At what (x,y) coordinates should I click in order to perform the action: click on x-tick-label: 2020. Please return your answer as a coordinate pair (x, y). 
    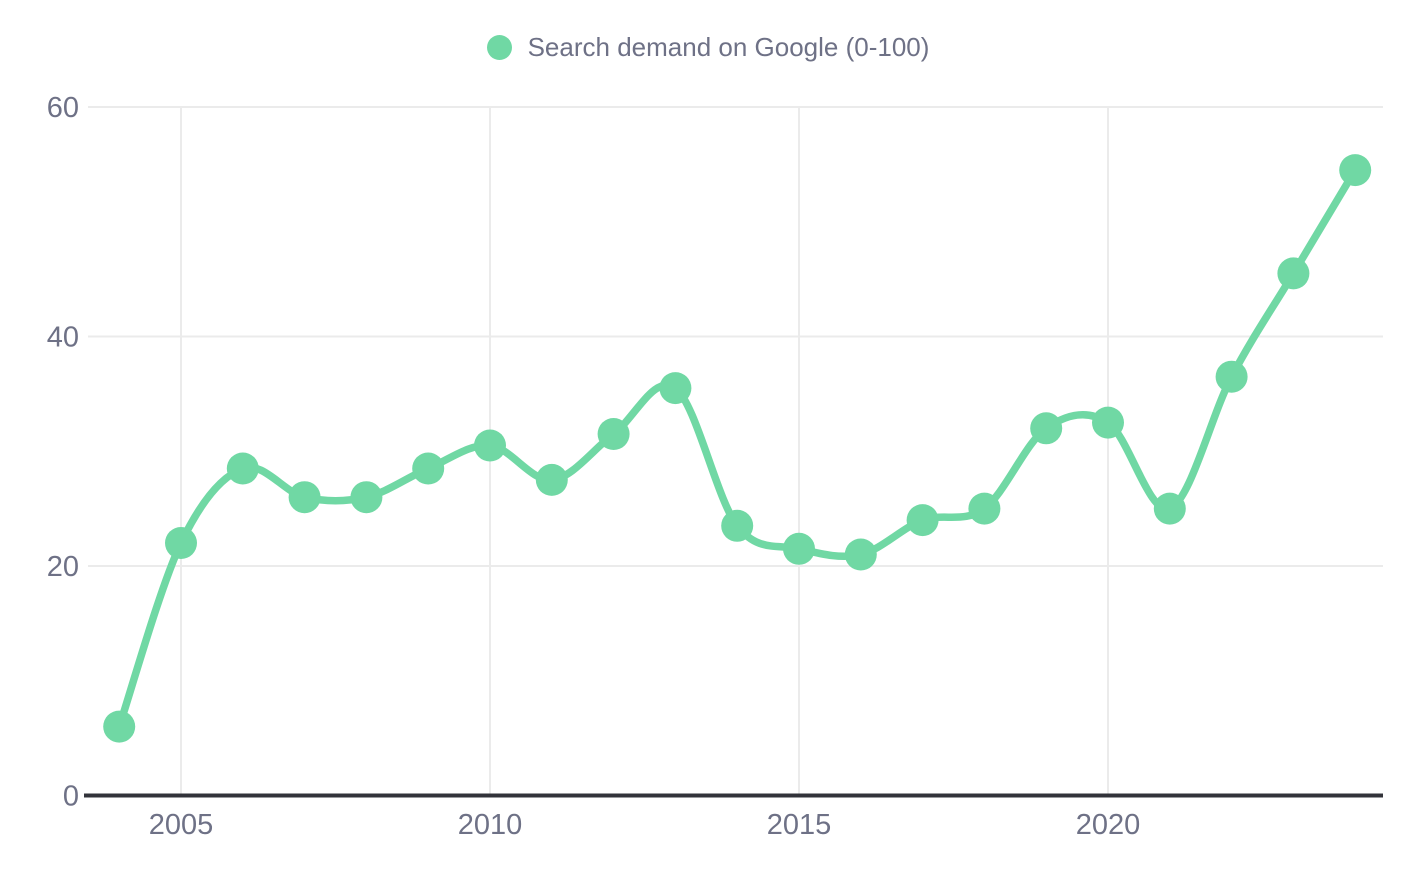
    Looking at the image, I should click on (1108, 825).